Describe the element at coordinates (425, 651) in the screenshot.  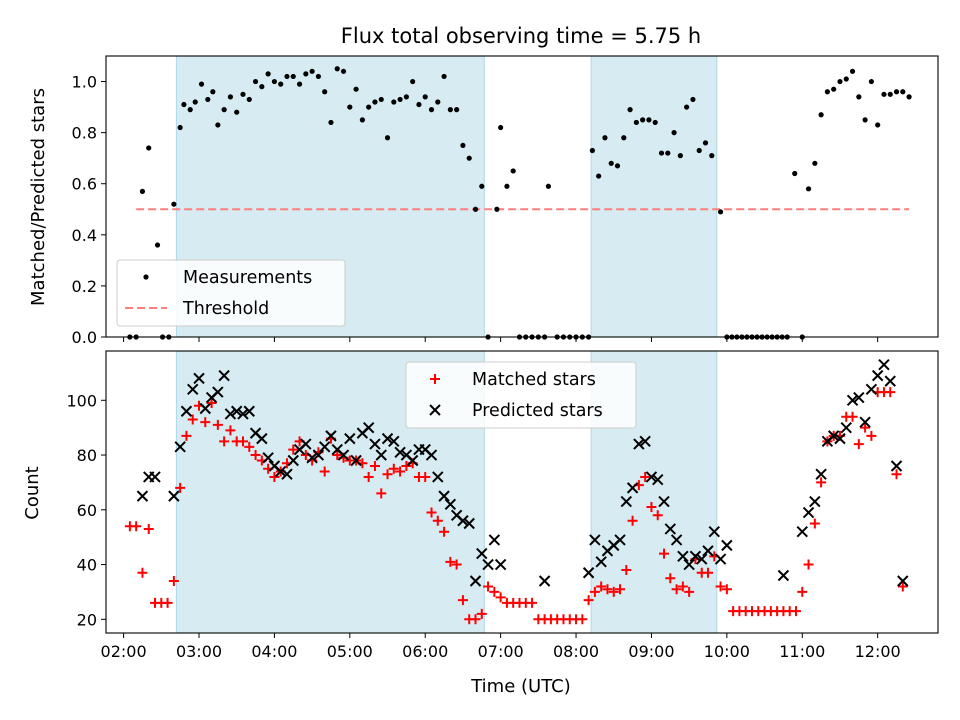
I see `x-tick-label: 06:00` at that location.